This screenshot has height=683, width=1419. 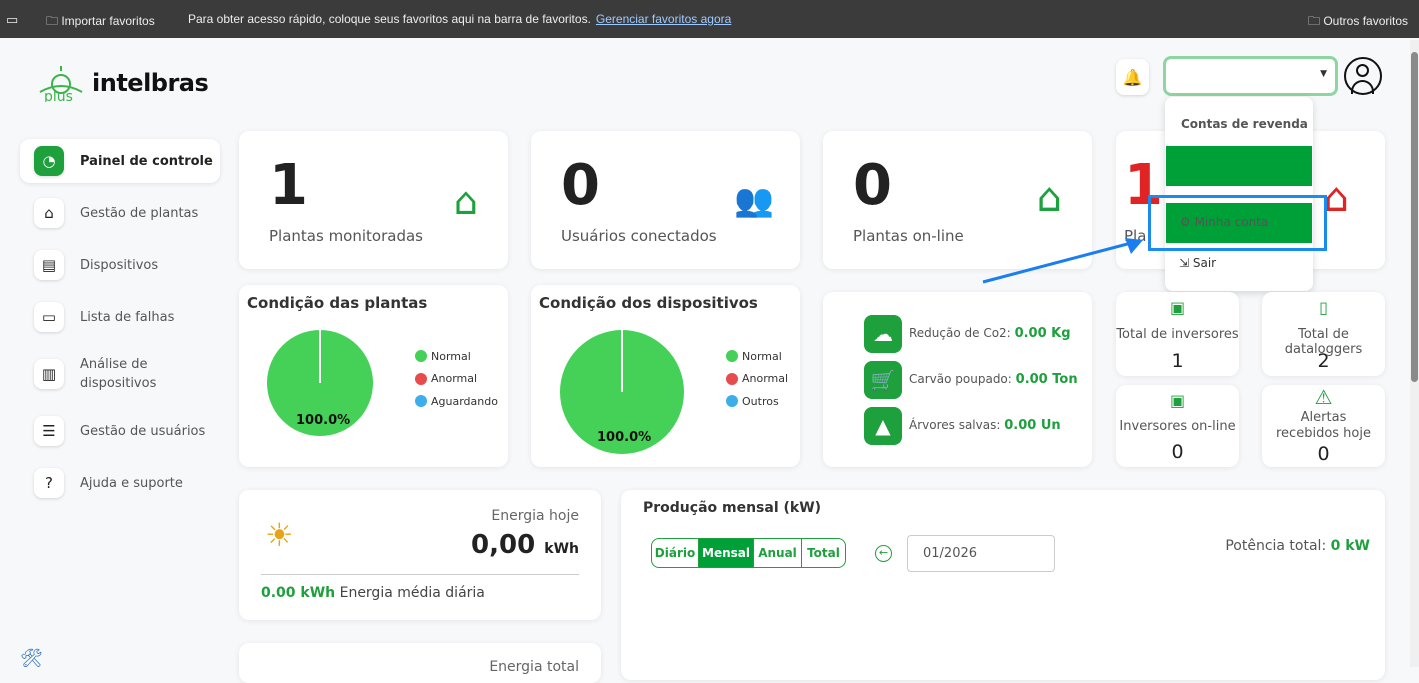 I want to click on production-title: Produção mensal (kW), so click(x=732, y=508).